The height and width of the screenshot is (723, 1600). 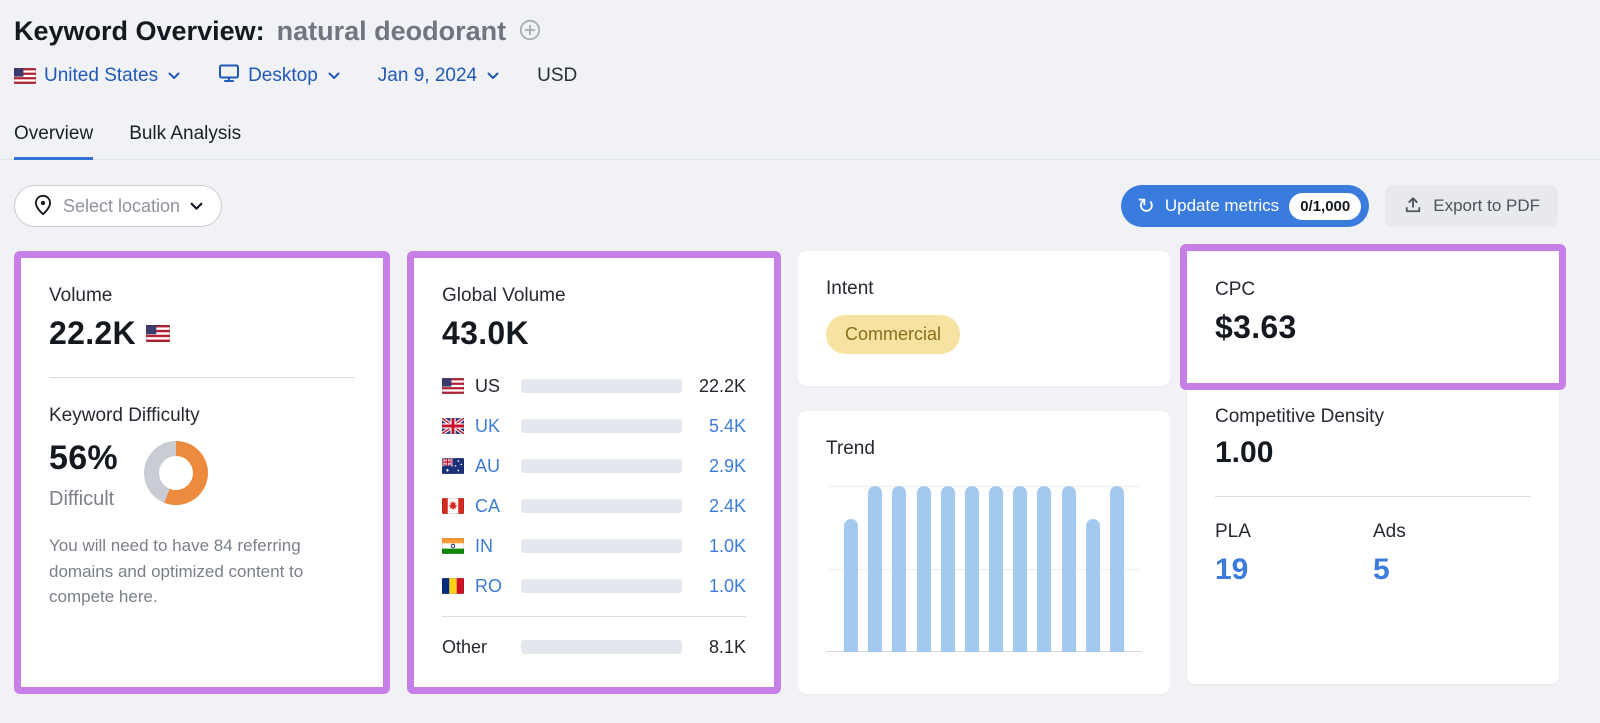 What do you see at coordinates (391, 31) in the screenshot?
I see `page-title-keyword: natural deodorant` at bounding box center [391, 31].